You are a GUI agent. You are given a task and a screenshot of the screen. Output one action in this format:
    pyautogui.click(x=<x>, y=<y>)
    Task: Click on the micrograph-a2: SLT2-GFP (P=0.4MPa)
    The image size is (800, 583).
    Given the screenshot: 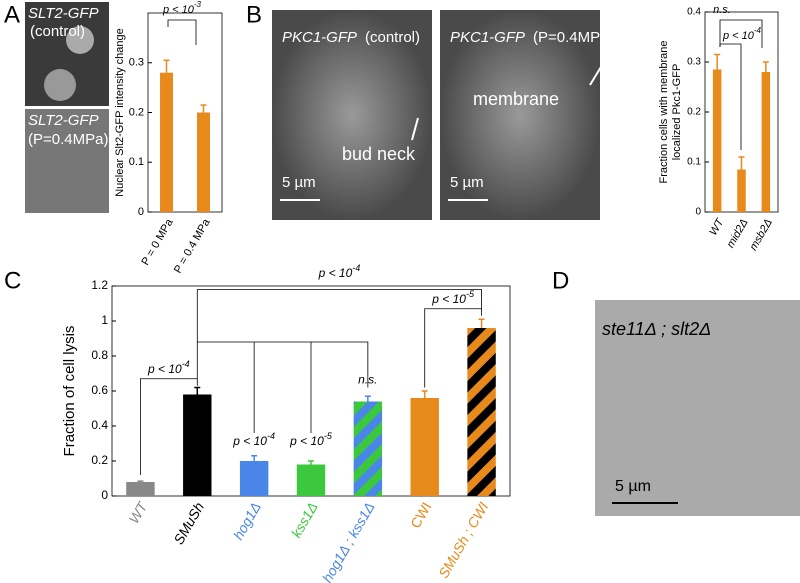 What is the action you would take?
    pyautogui.click(x=67, y=161)
    